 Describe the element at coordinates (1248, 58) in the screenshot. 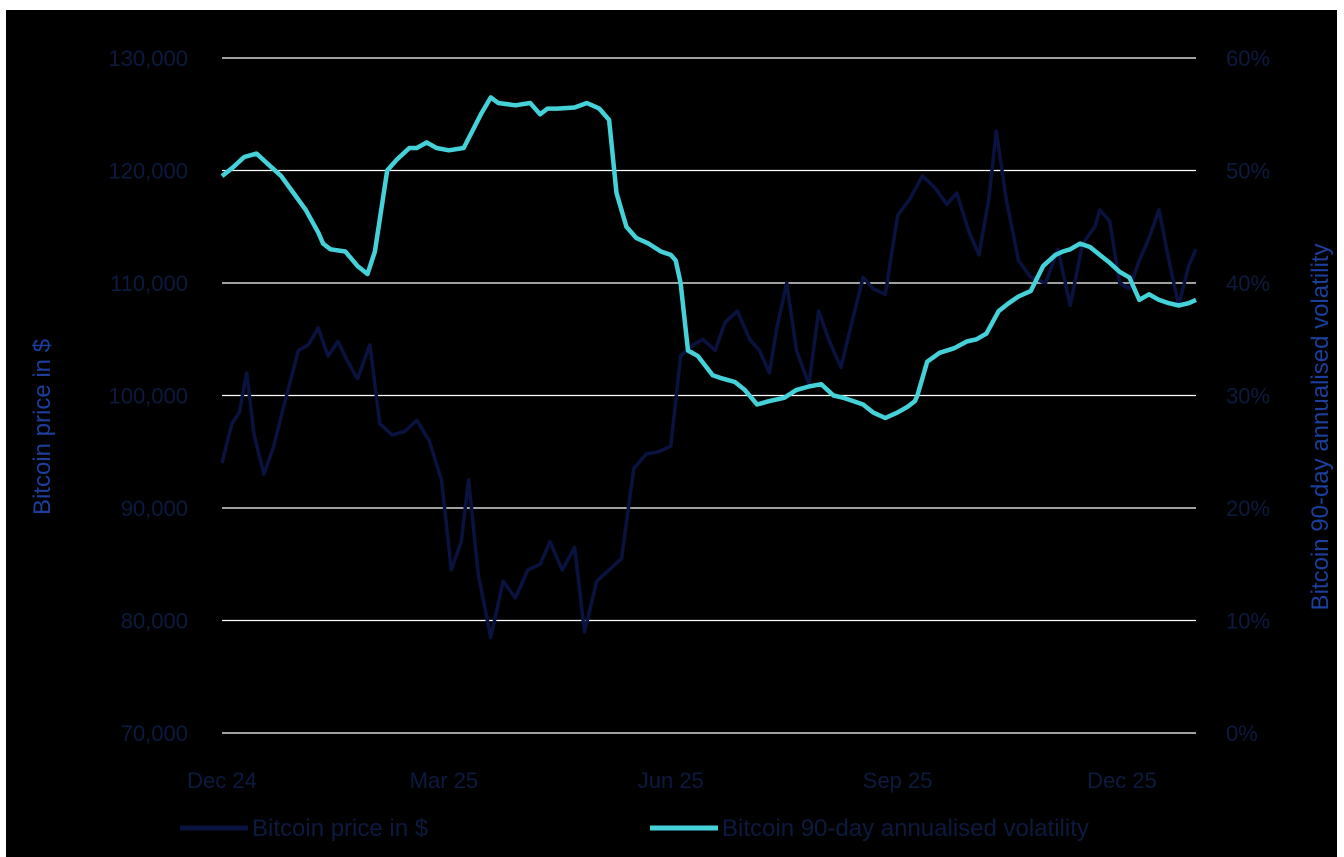

I see `right-tick-label: 60%` at that location.